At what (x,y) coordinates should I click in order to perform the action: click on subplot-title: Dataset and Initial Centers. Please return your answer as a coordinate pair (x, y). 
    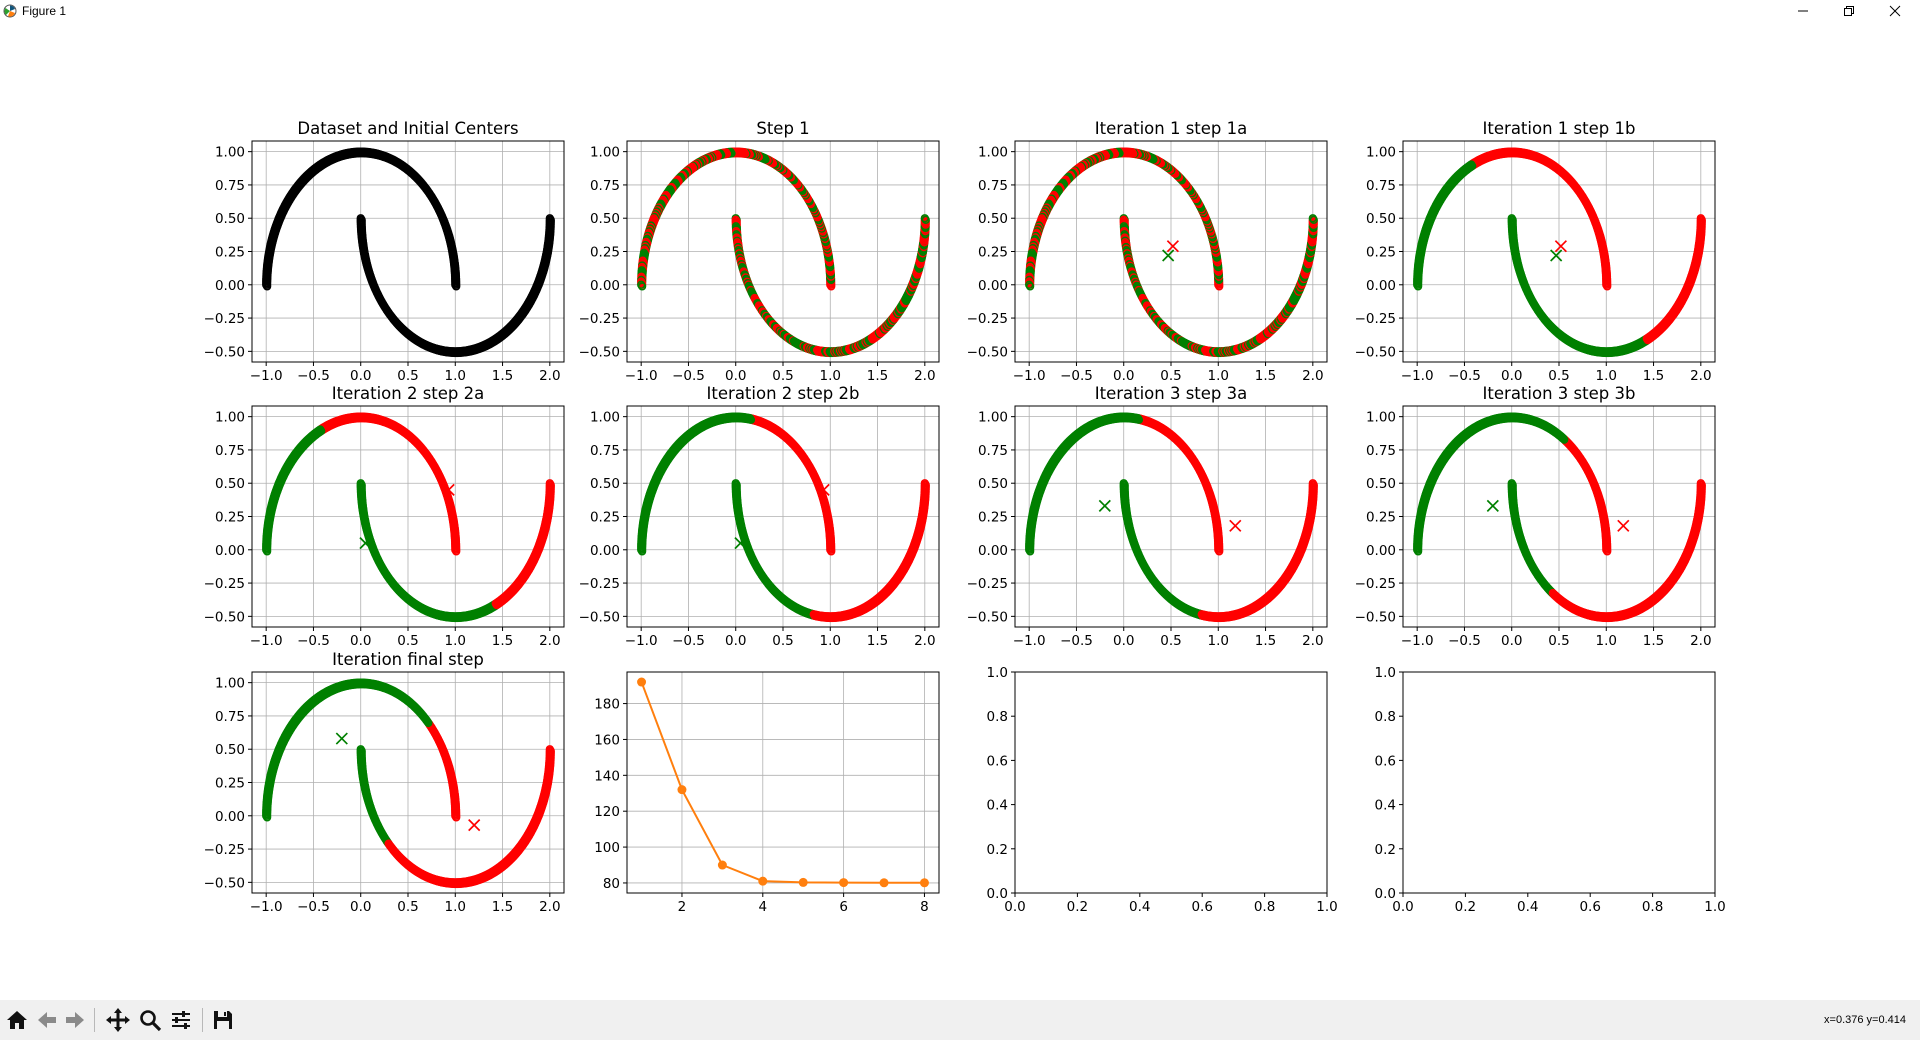
    Looking at the image, I should click on (407, 128).